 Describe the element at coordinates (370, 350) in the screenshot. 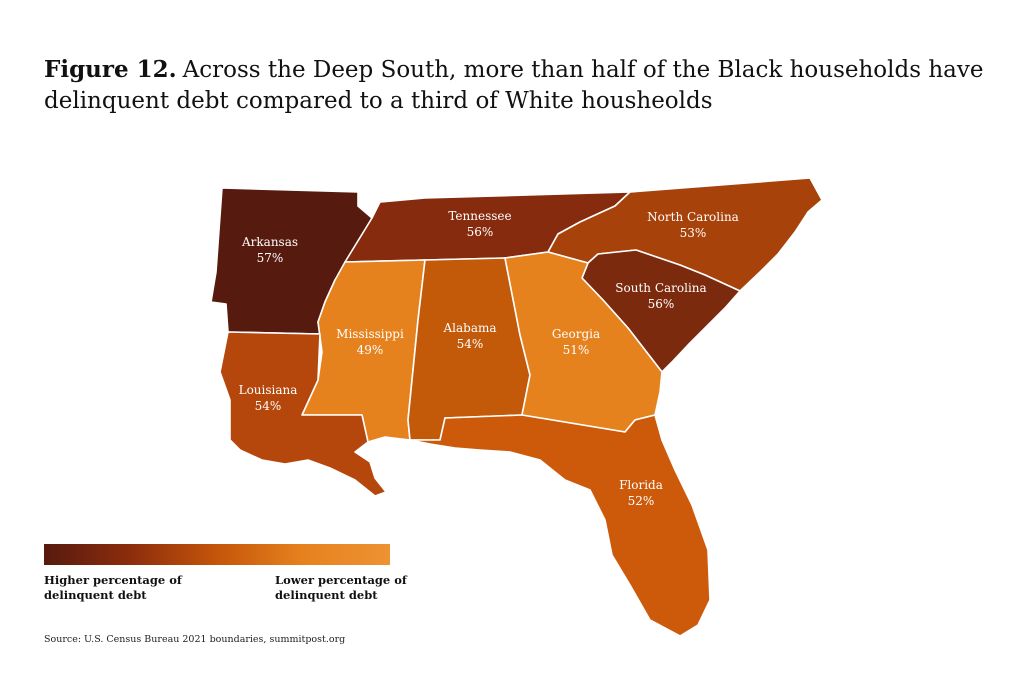

I see `label-mississippi-value: 49%` at that location.